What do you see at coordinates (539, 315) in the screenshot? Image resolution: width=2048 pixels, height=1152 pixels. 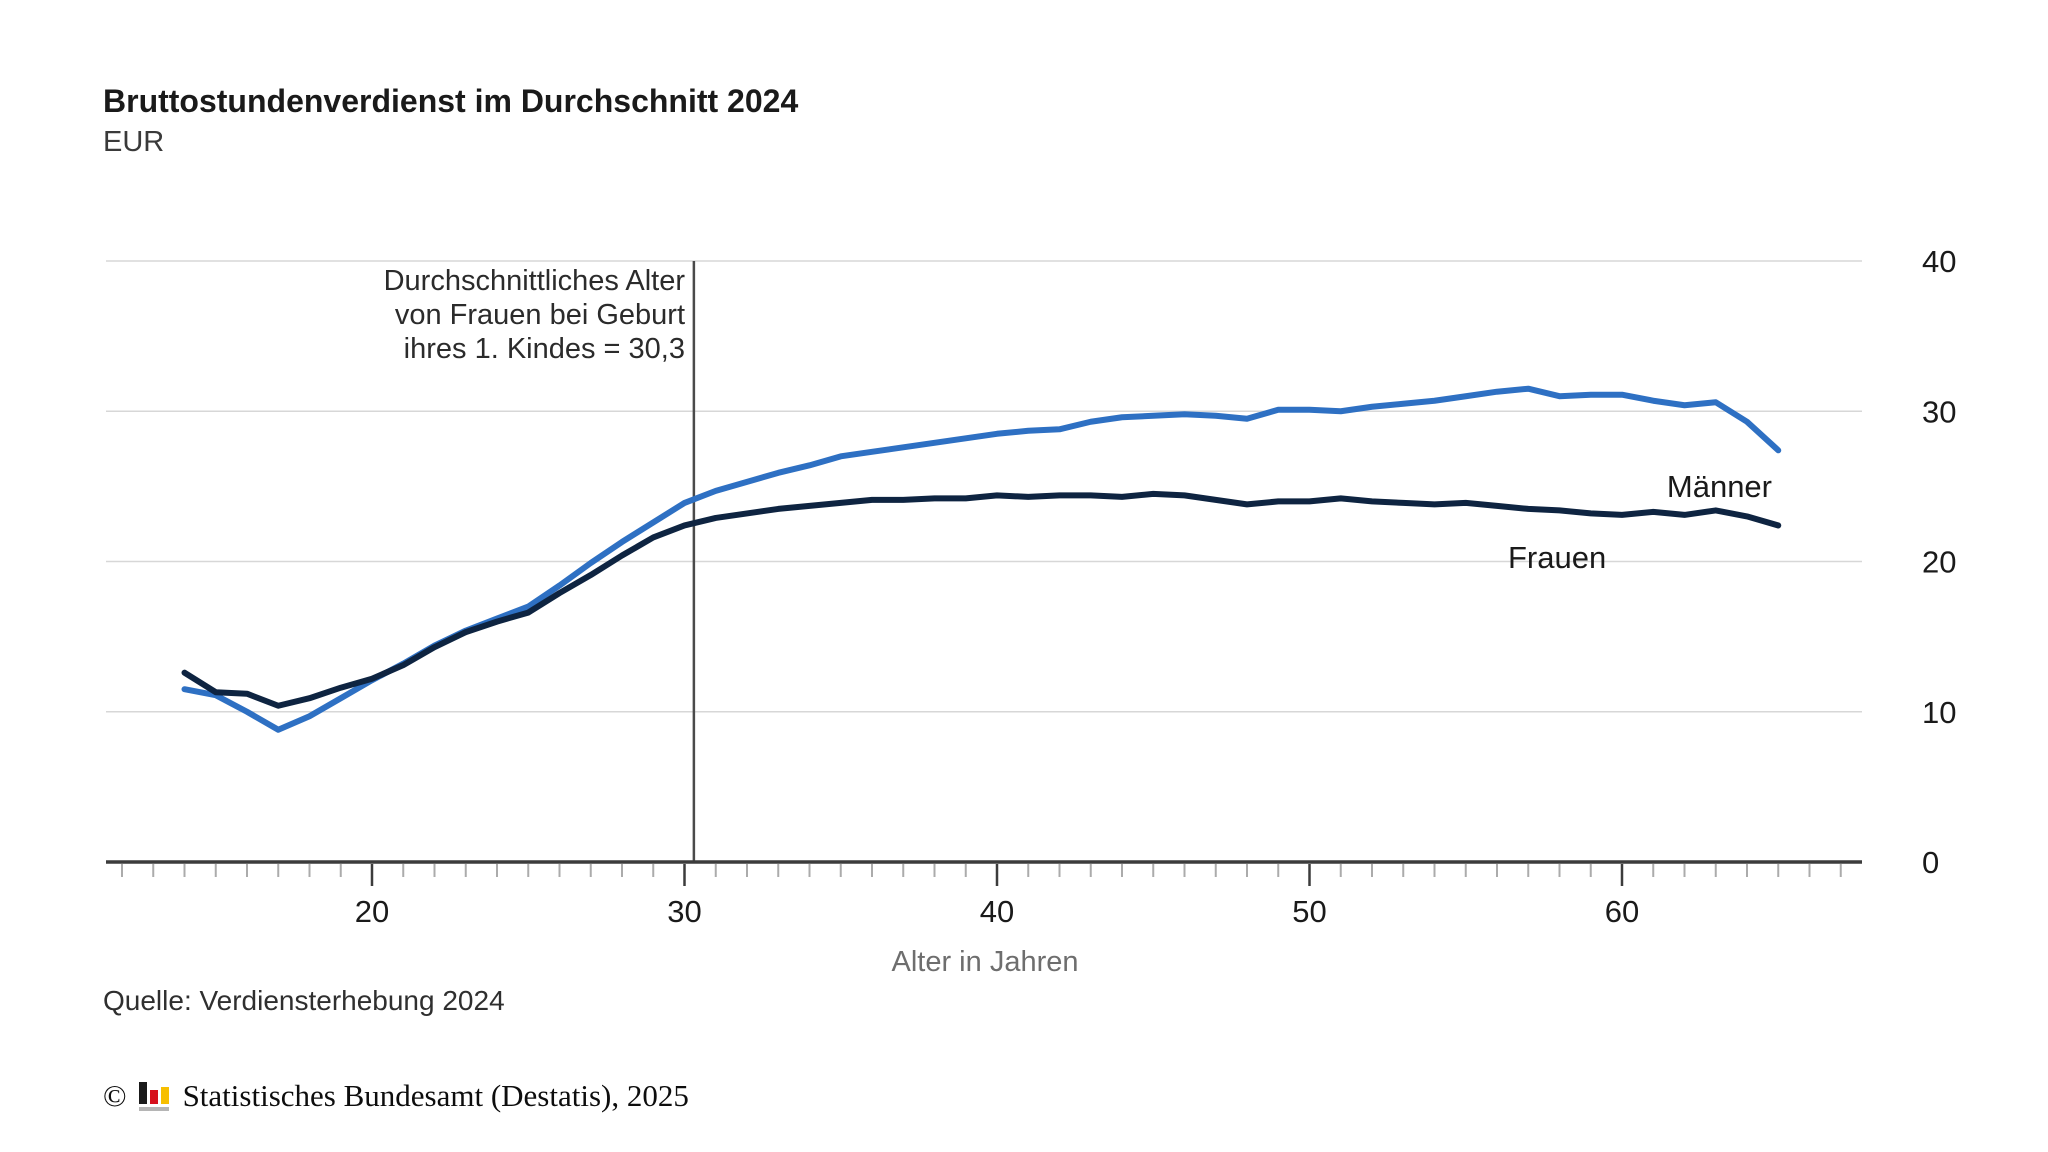 I see `annotation-line: von Frauen bei Geburt` at bounding box center [539, 315].